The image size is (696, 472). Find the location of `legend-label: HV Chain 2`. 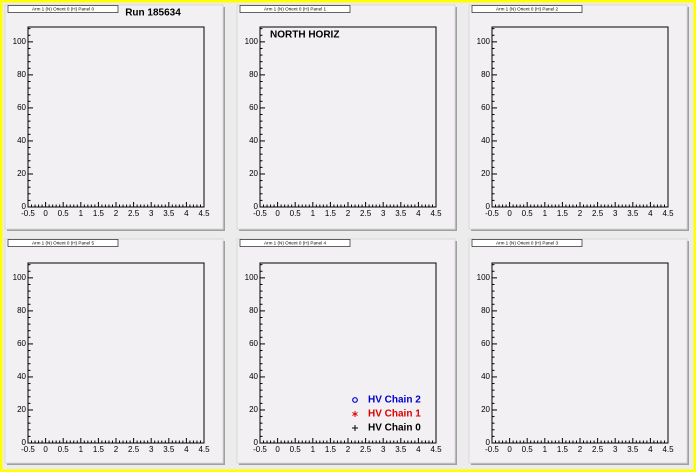

legend-label: HV Chain 2 is located at coordinates (394, 400).